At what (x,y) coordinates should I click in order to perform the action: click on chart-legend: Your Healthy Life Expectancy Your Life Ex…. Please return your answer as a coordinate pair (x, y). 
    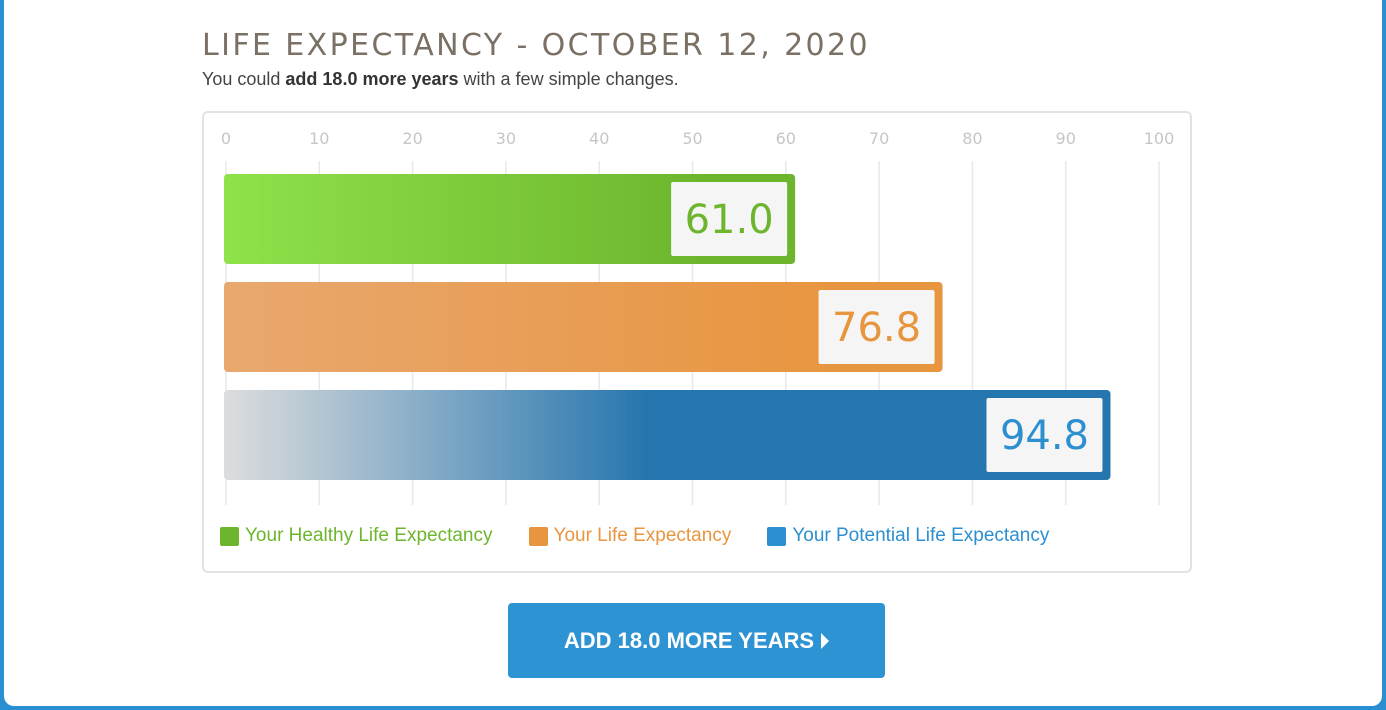
    Looking at the image, I should click on (652, 536).